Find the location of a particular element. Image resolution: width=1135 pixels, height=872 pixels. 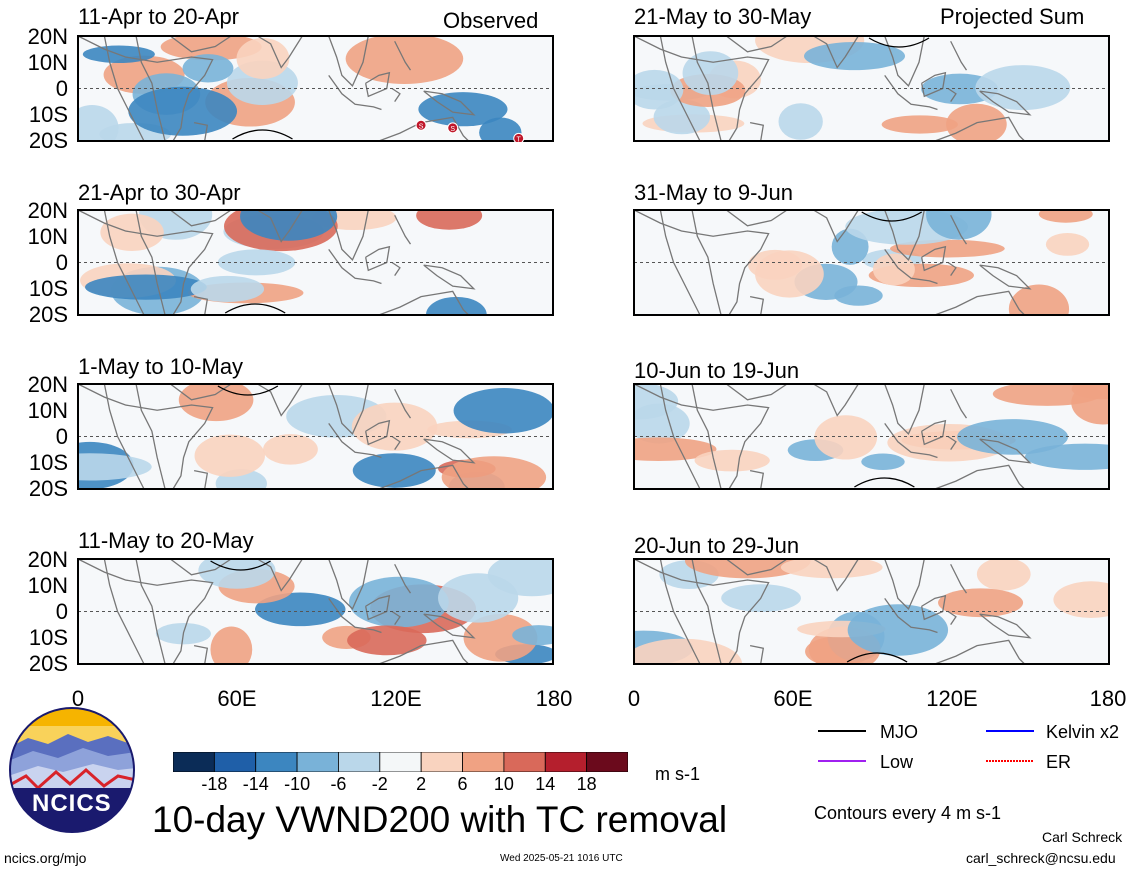

panel-title-left-2: 21-Apr to 30-Apr is located at coordinates (159, 192).